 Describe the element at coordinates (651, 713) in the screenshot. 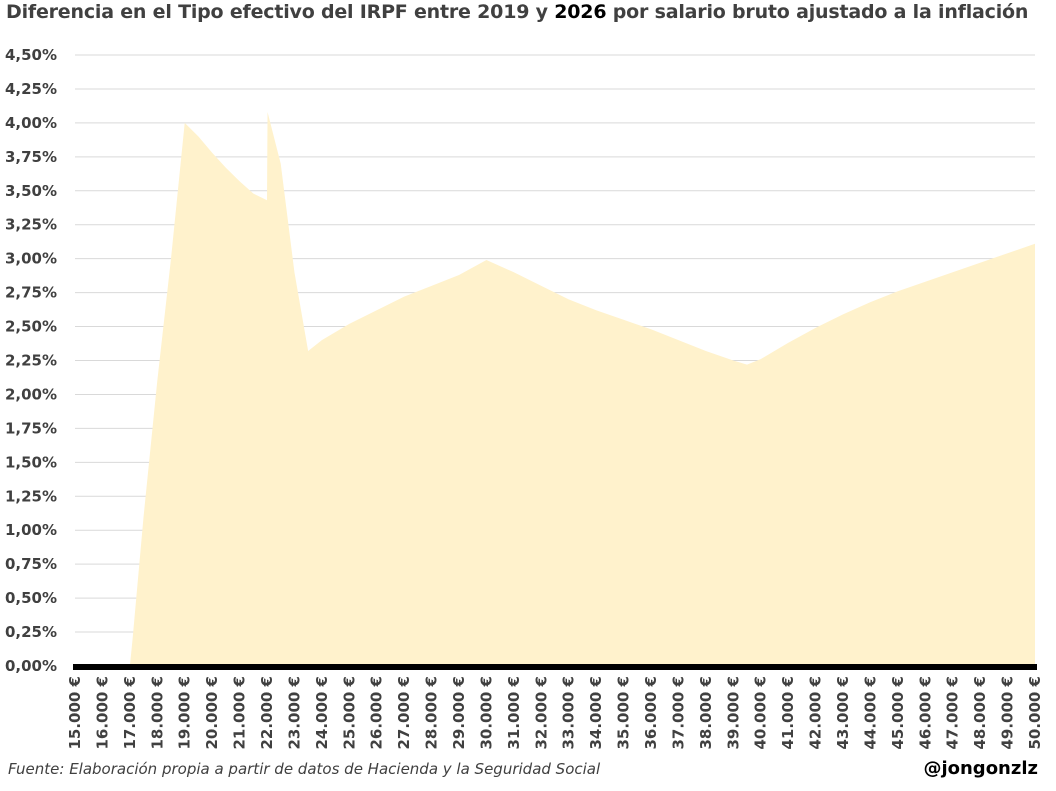

I see `x-tick-label: 36.000 €` at that location.